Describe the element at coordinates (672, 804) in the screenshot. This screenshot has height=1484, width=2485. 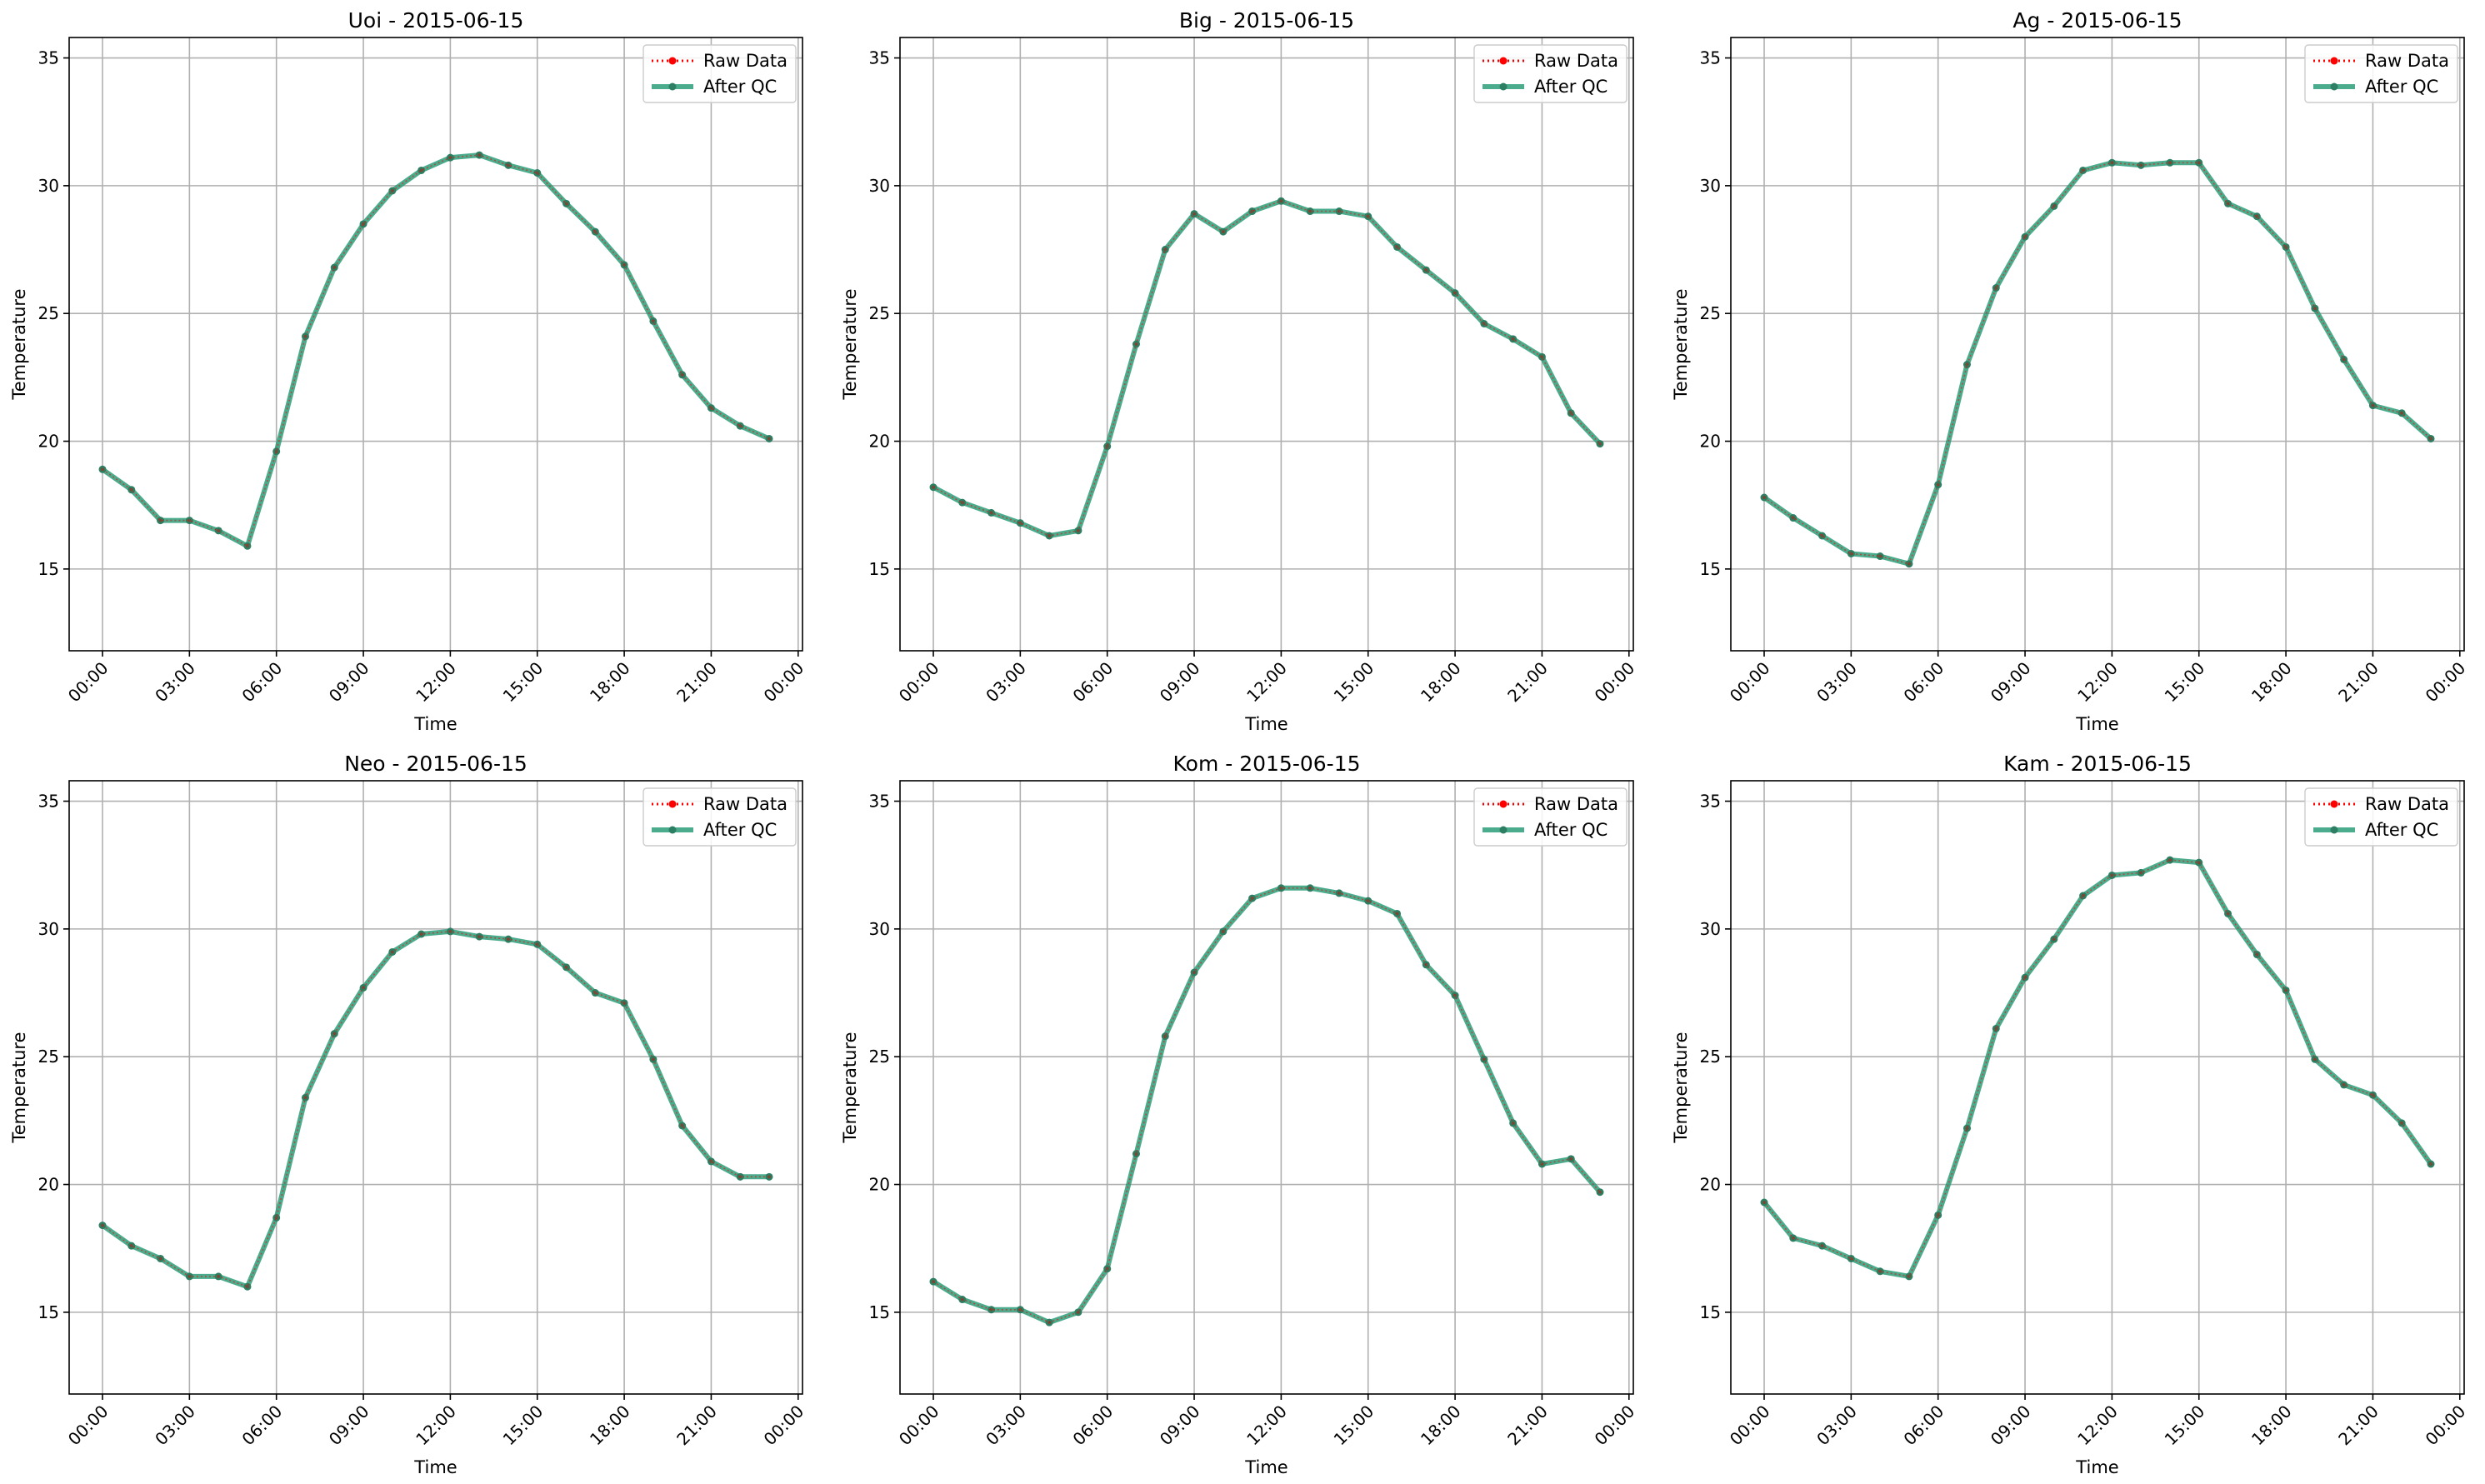
I see `legend-raw-marker` at that location.